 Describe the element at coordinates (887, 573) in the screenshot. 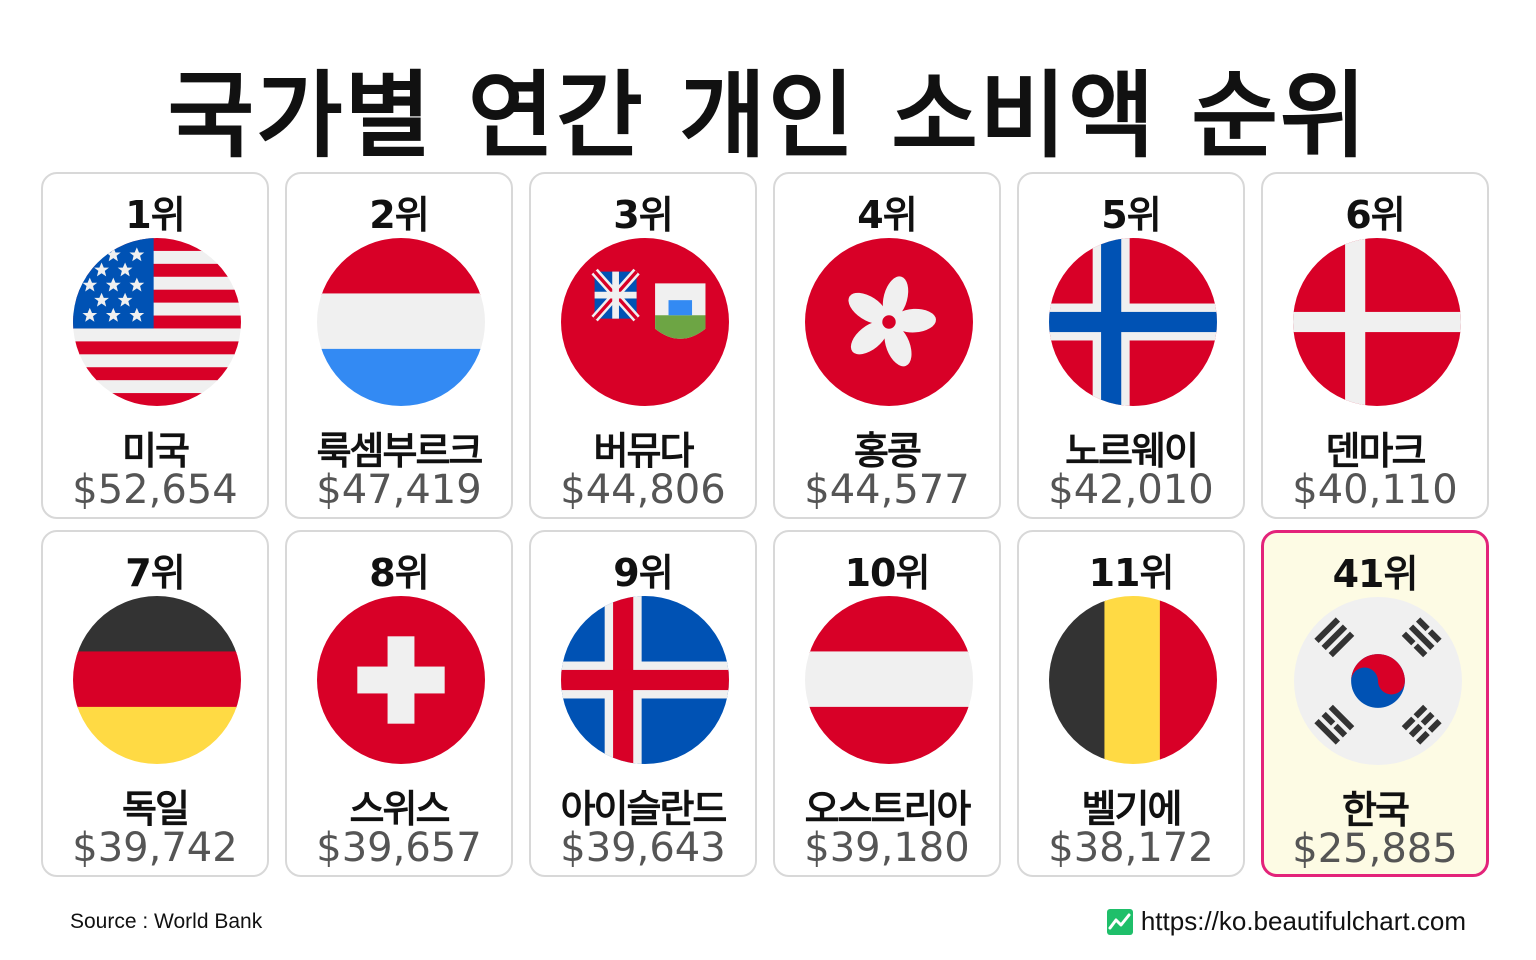

I see `rank-label: 10위` at that location.